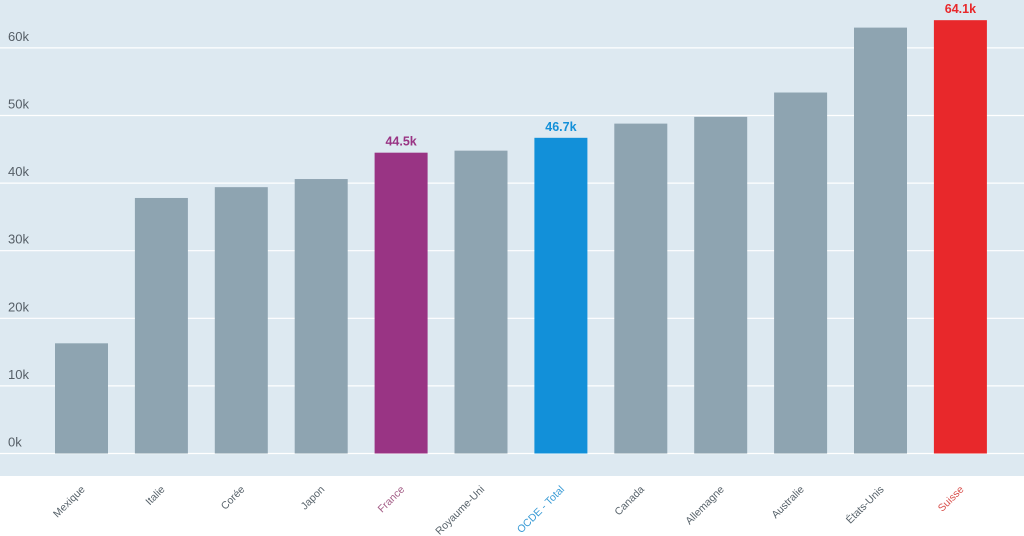 The height and width of the screenshot is (536, 1024). Describe the element at coordinates (400, 142) in the screenshot. I see `data-label: 44.5k` at that location.